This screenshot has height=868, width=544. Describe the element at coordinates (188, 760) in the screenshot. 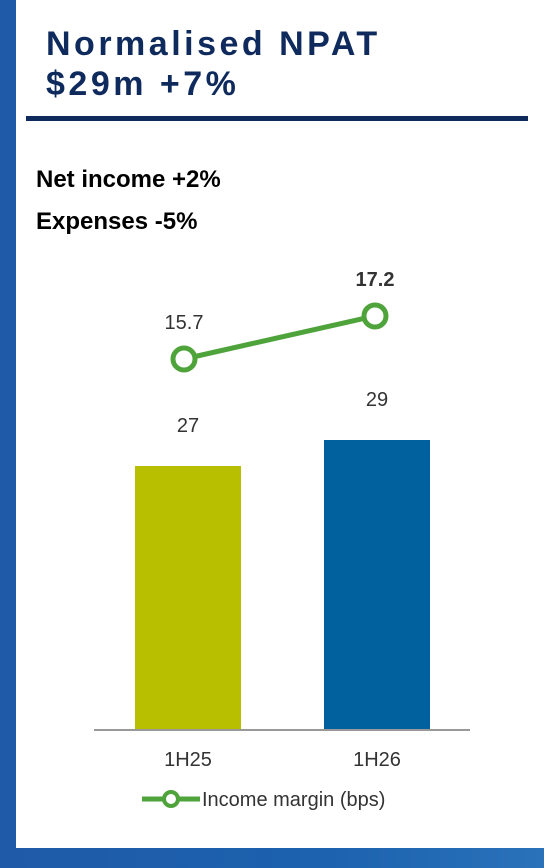

I see `x-tick-label-1h25: 1H25` at that location.